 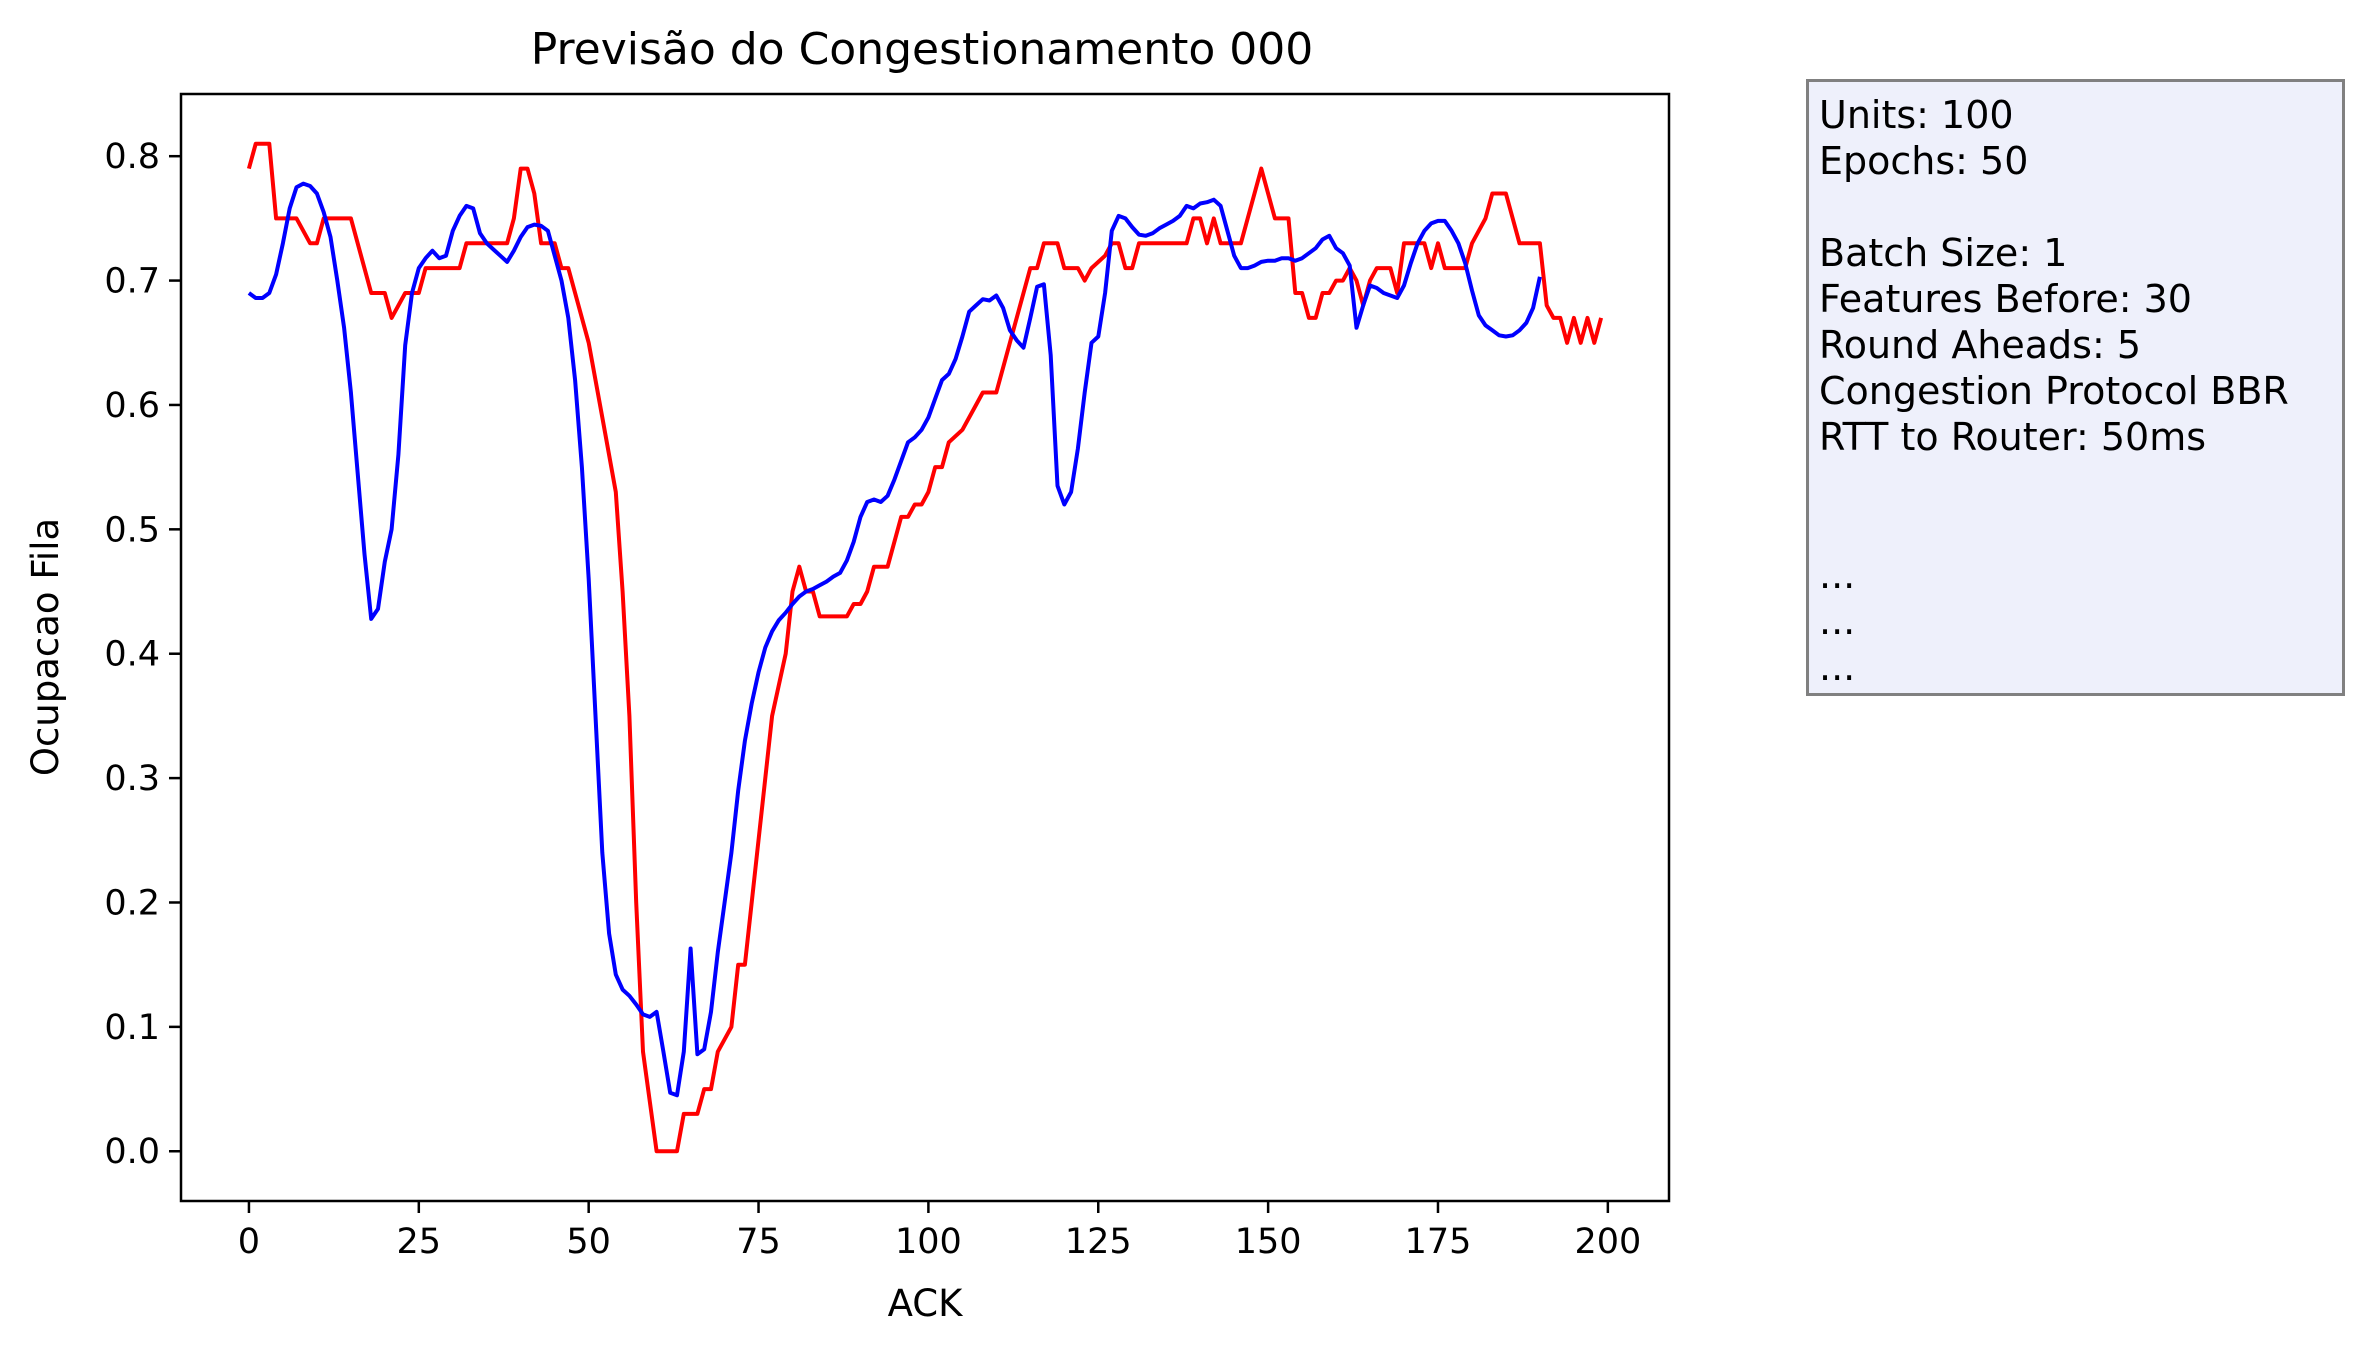 What do you see at coordinates (1268, 1242) in the screenshot?
I see `x-tick-label: 150` at bounding box center [1268, 1242].